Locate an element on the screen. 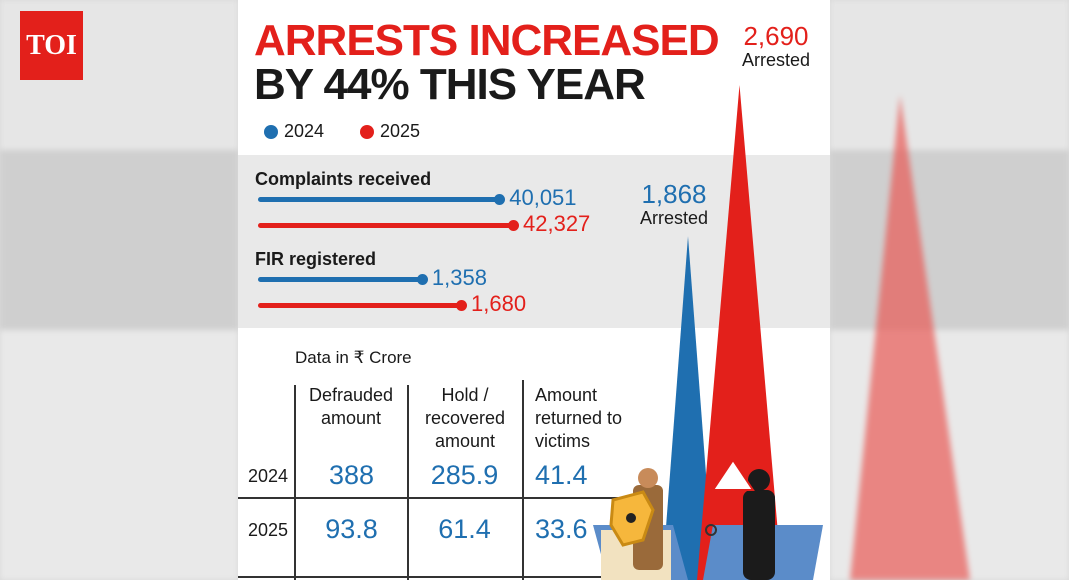  legend-2025: 2025 is located at coordinates (390, 131).